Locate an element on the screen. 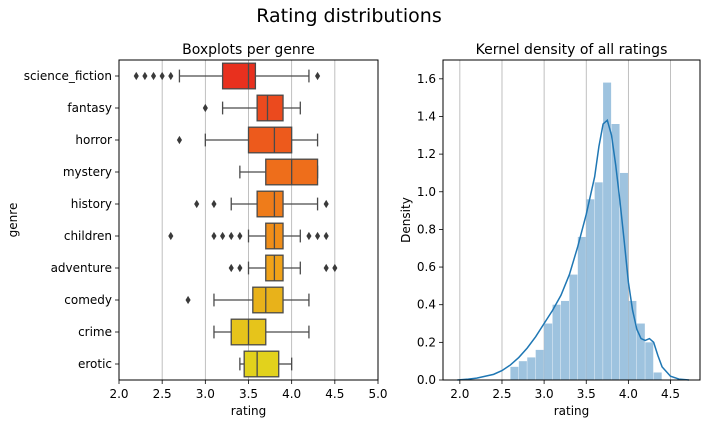 The height and width of the screenshot is (424, 708). density-x-tick-label: 3.0 is located at coordinates (544, 394).